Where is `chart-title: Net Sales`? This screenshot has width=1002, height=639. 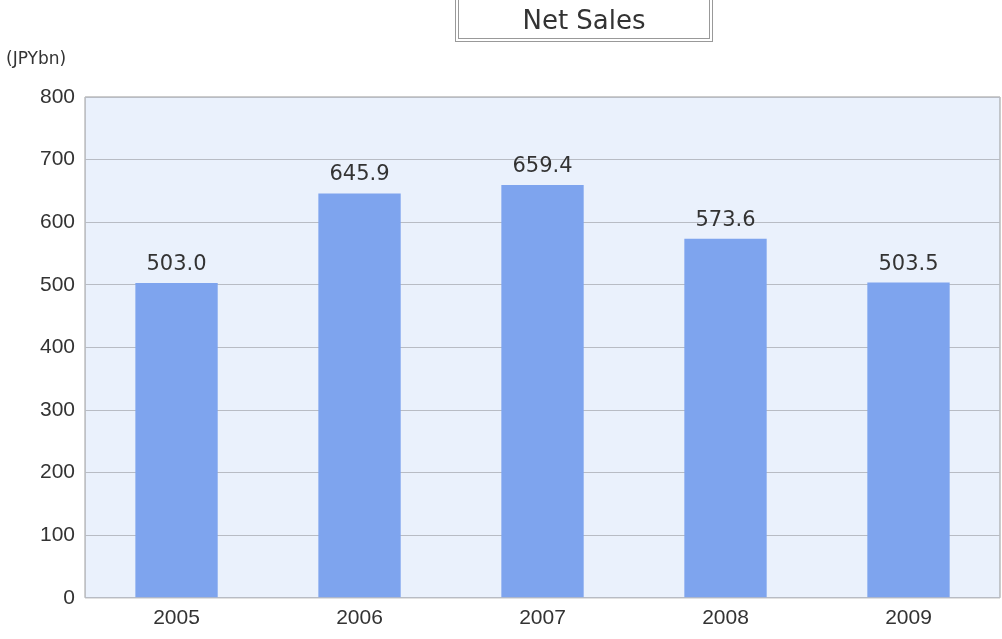
chart-title: Net Sales is located at coordinates (584, 21).